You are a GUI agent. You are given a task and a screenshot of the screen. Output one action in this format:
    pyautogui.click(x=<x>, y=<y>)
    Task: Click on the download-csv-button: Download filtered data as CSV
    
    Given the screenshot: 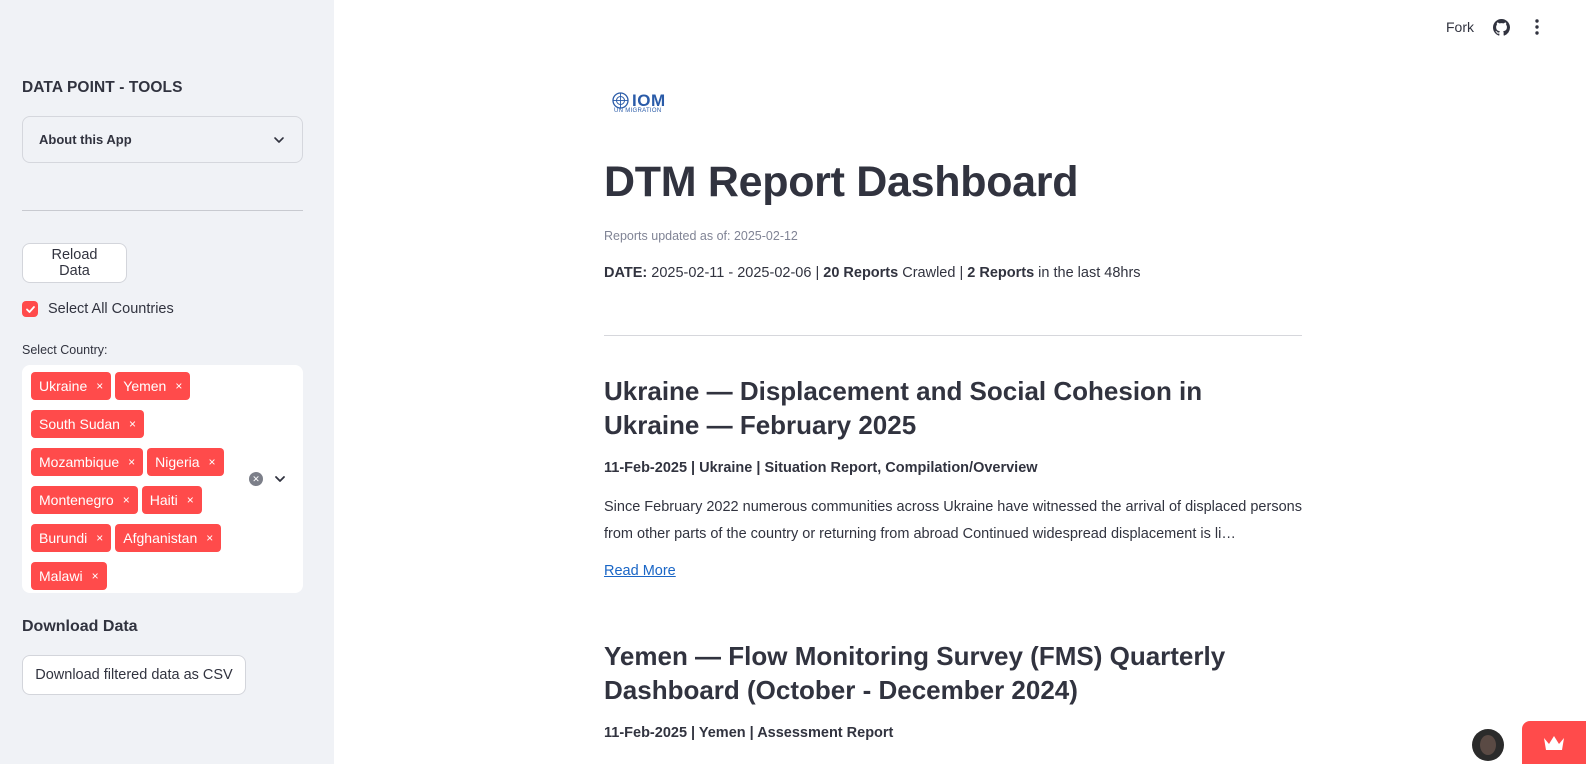 What is the action you would take?
    pyautogui.click(x=134, y=675)
    